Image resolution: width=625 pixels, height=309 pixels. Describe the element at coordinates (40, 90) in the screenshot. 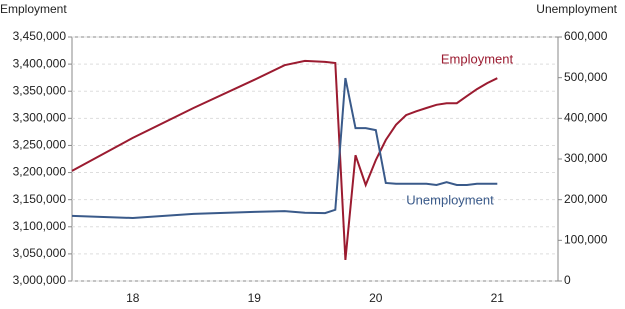

I see `y-tick-label: 3,350,000` at that location.